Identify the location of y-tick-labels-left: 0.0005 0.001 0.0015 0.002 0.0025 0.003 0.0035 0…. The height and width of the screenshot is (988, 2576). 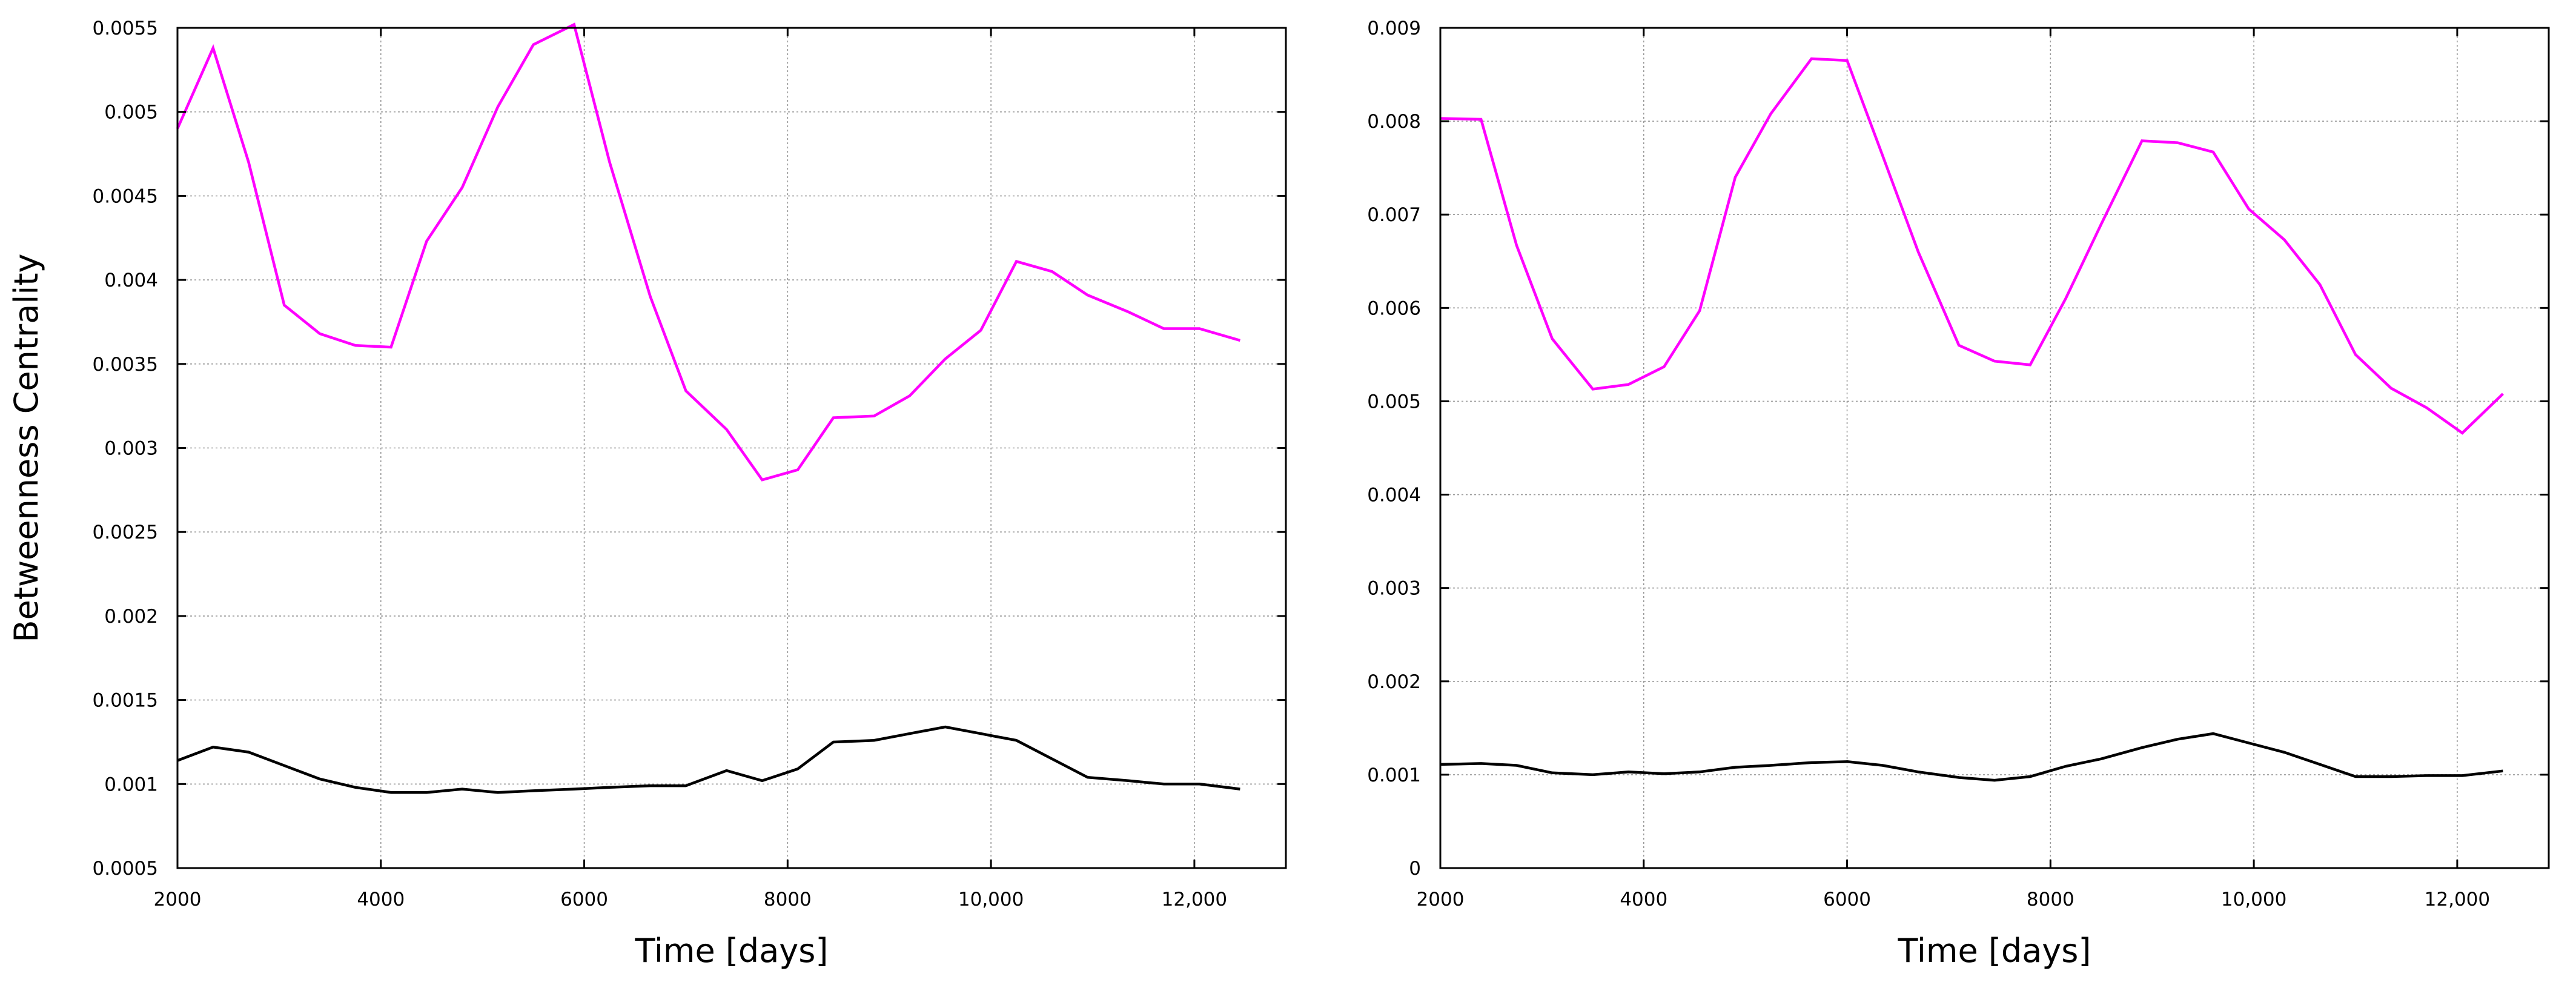
(125, 449).